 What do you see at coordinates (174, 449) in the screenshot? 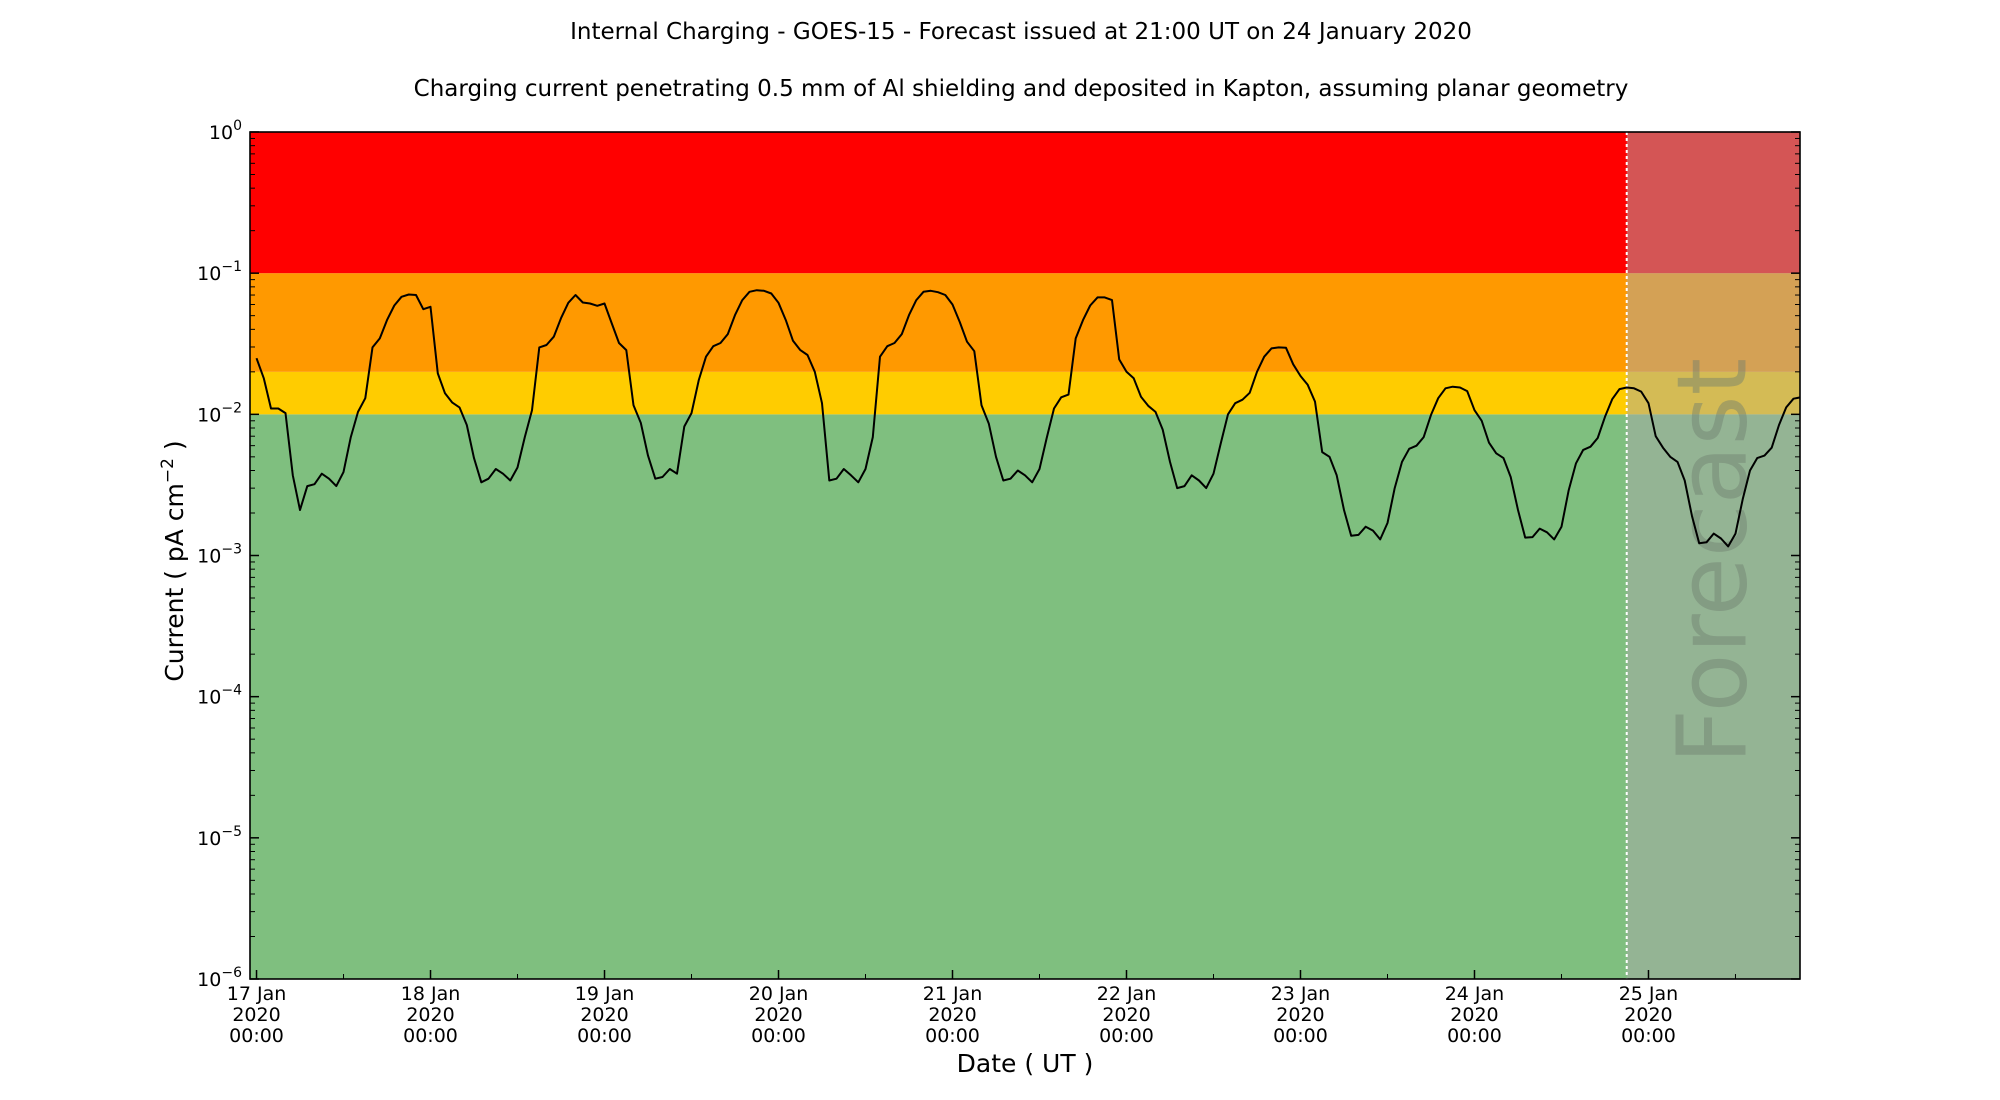
I see `y-axis-label-end: )` at bounding box center [174, 449].